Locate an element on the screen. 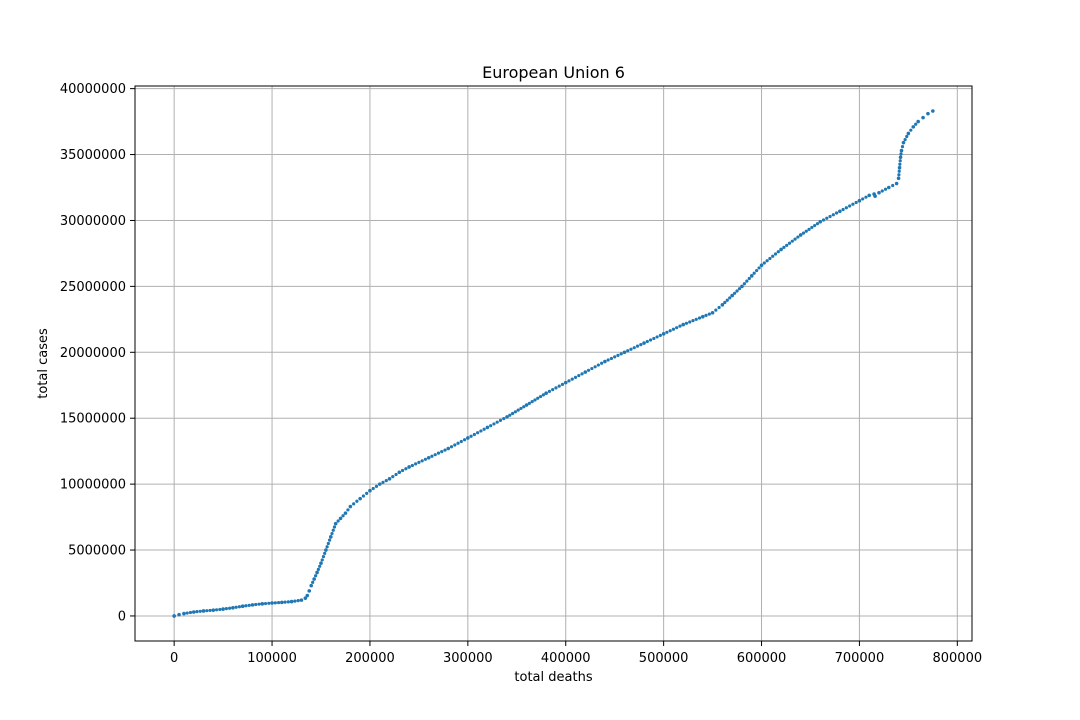 Image resolution: width=1080 pixels, height=720 pixels. x-tick-label: 700000 is located at coordinates (860, 658).